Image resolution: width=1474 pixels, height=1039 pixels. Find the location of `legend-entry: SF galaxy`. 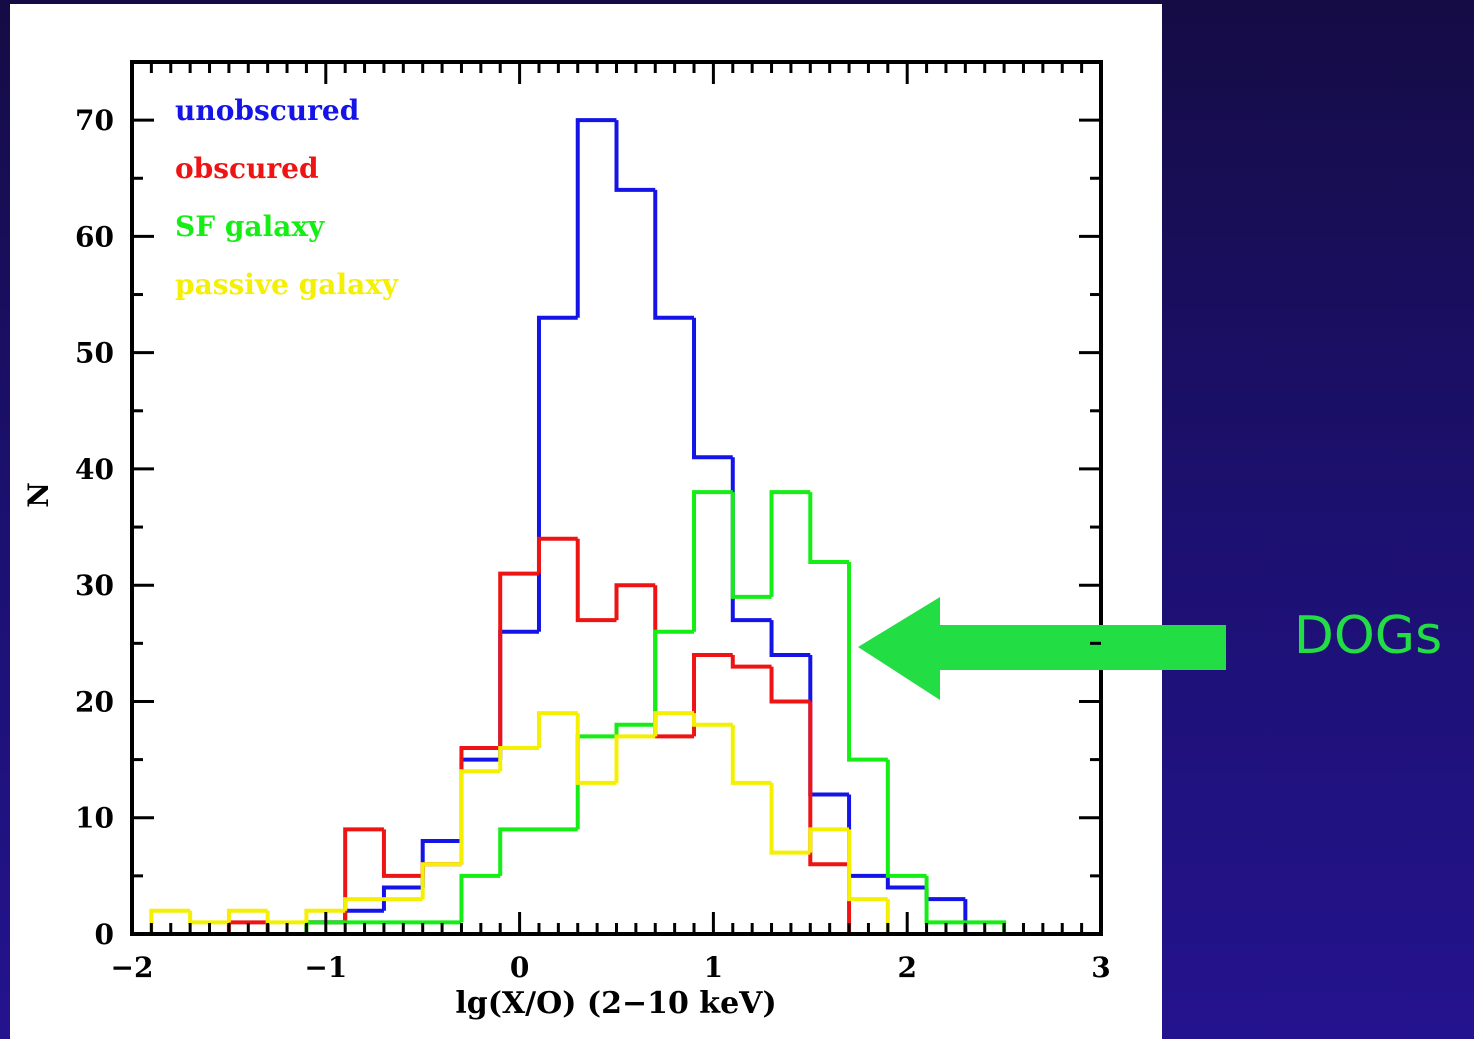

legend-entry: SF galaxy is located at coordinates (250, 226).